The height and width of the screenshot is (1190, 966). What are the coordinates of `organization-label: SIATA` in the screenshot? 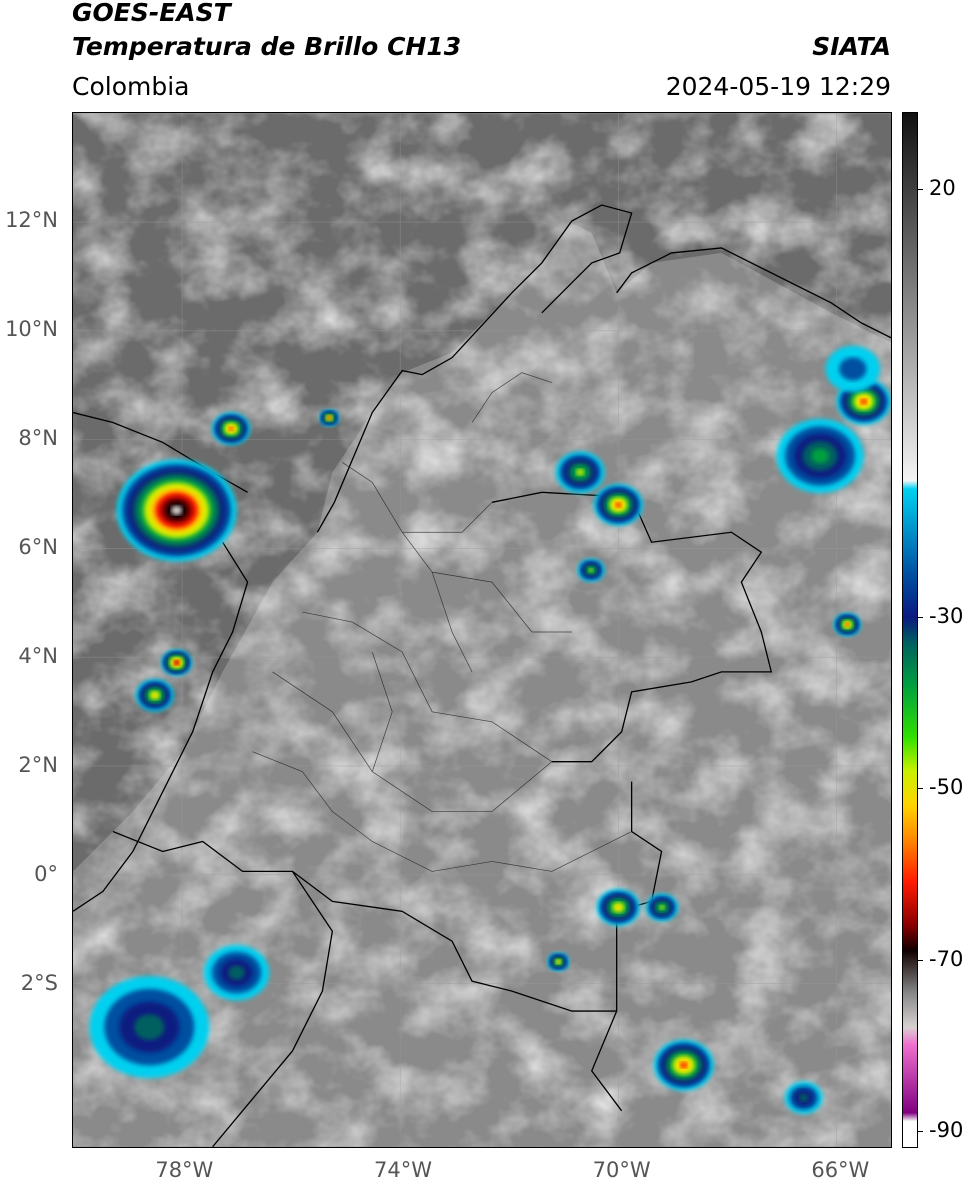 It's located at (851, 46).